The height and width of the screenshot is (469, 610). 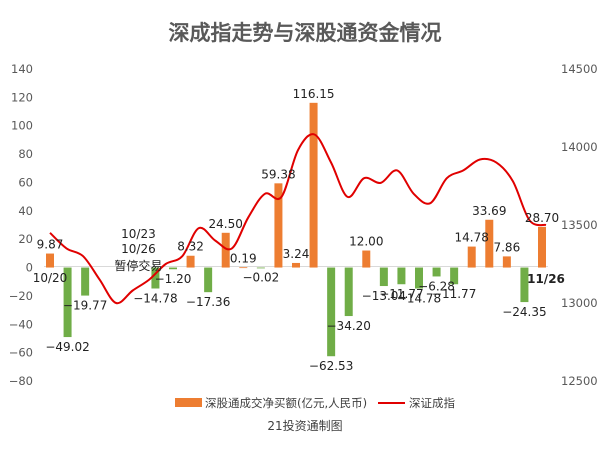 What do you see at coordinates (50, 278) in the screenshot?
I see `annotation: 10/20` at bounding box center [50, 278].